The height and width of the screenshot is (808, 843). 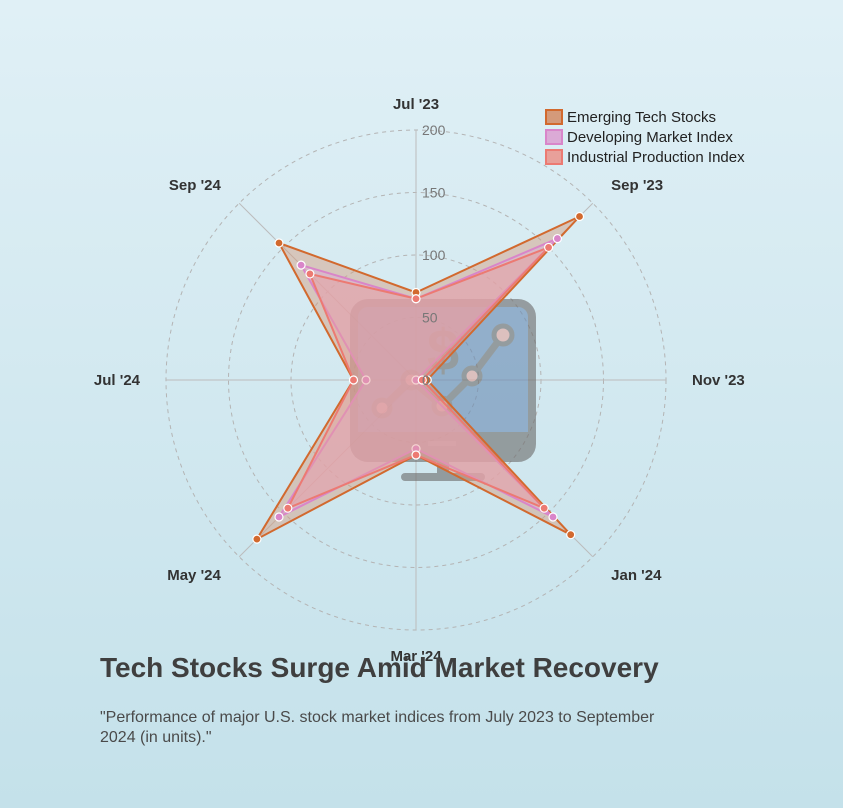 I want to click on legend-label: Emerging Tech Stocks, so click(x=641, y=117).